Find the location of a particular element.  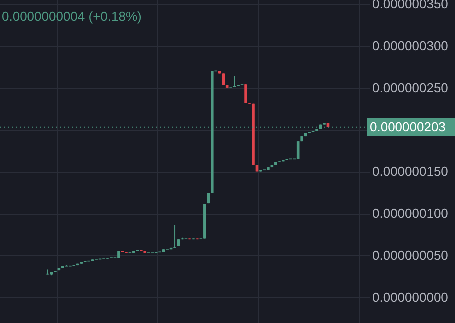

annotation: 0.0000000004 (+0.18%) is located at coordinates (72, 16).